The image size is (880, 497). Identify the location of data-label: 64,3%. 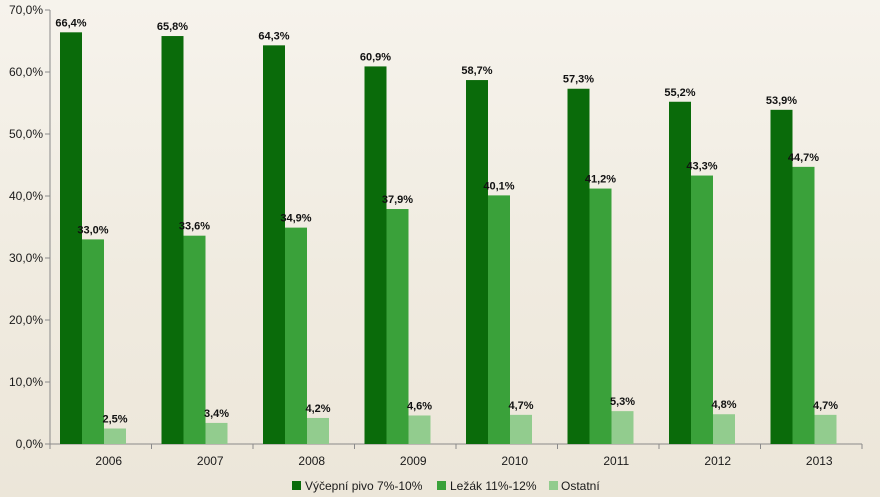
(273, 36).